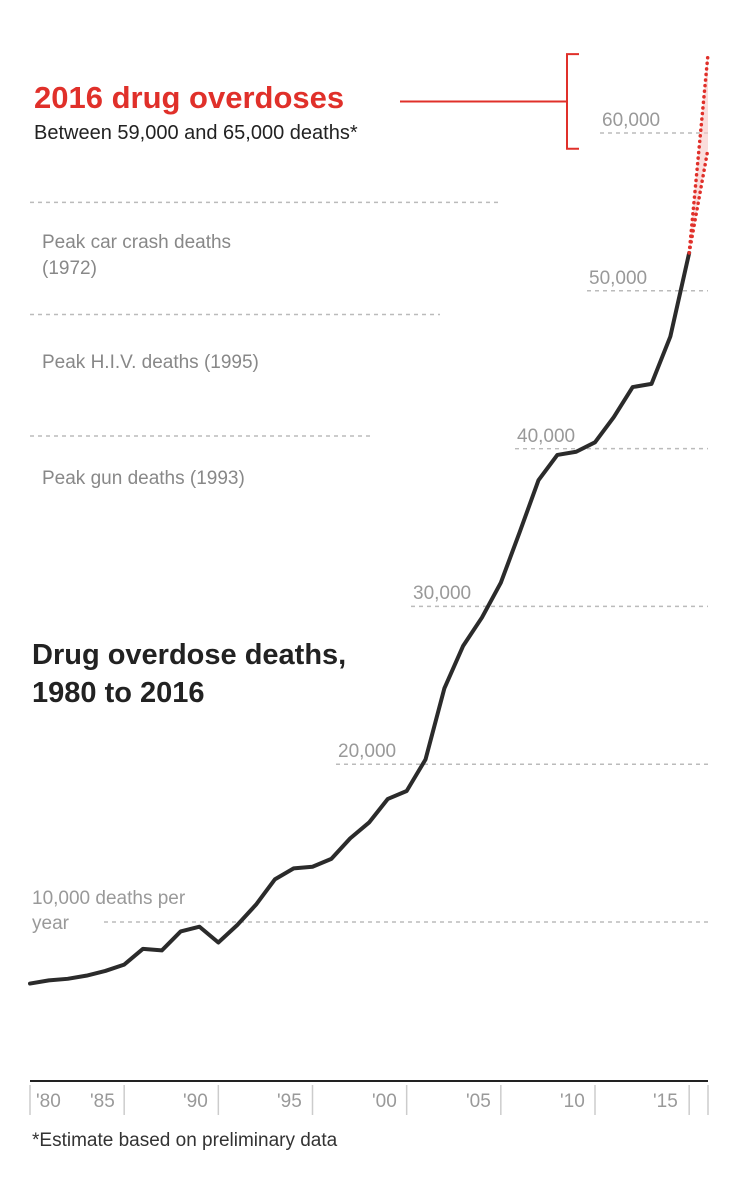  I want to click on x-tick-label-1990: '90, so click(195, 1101).